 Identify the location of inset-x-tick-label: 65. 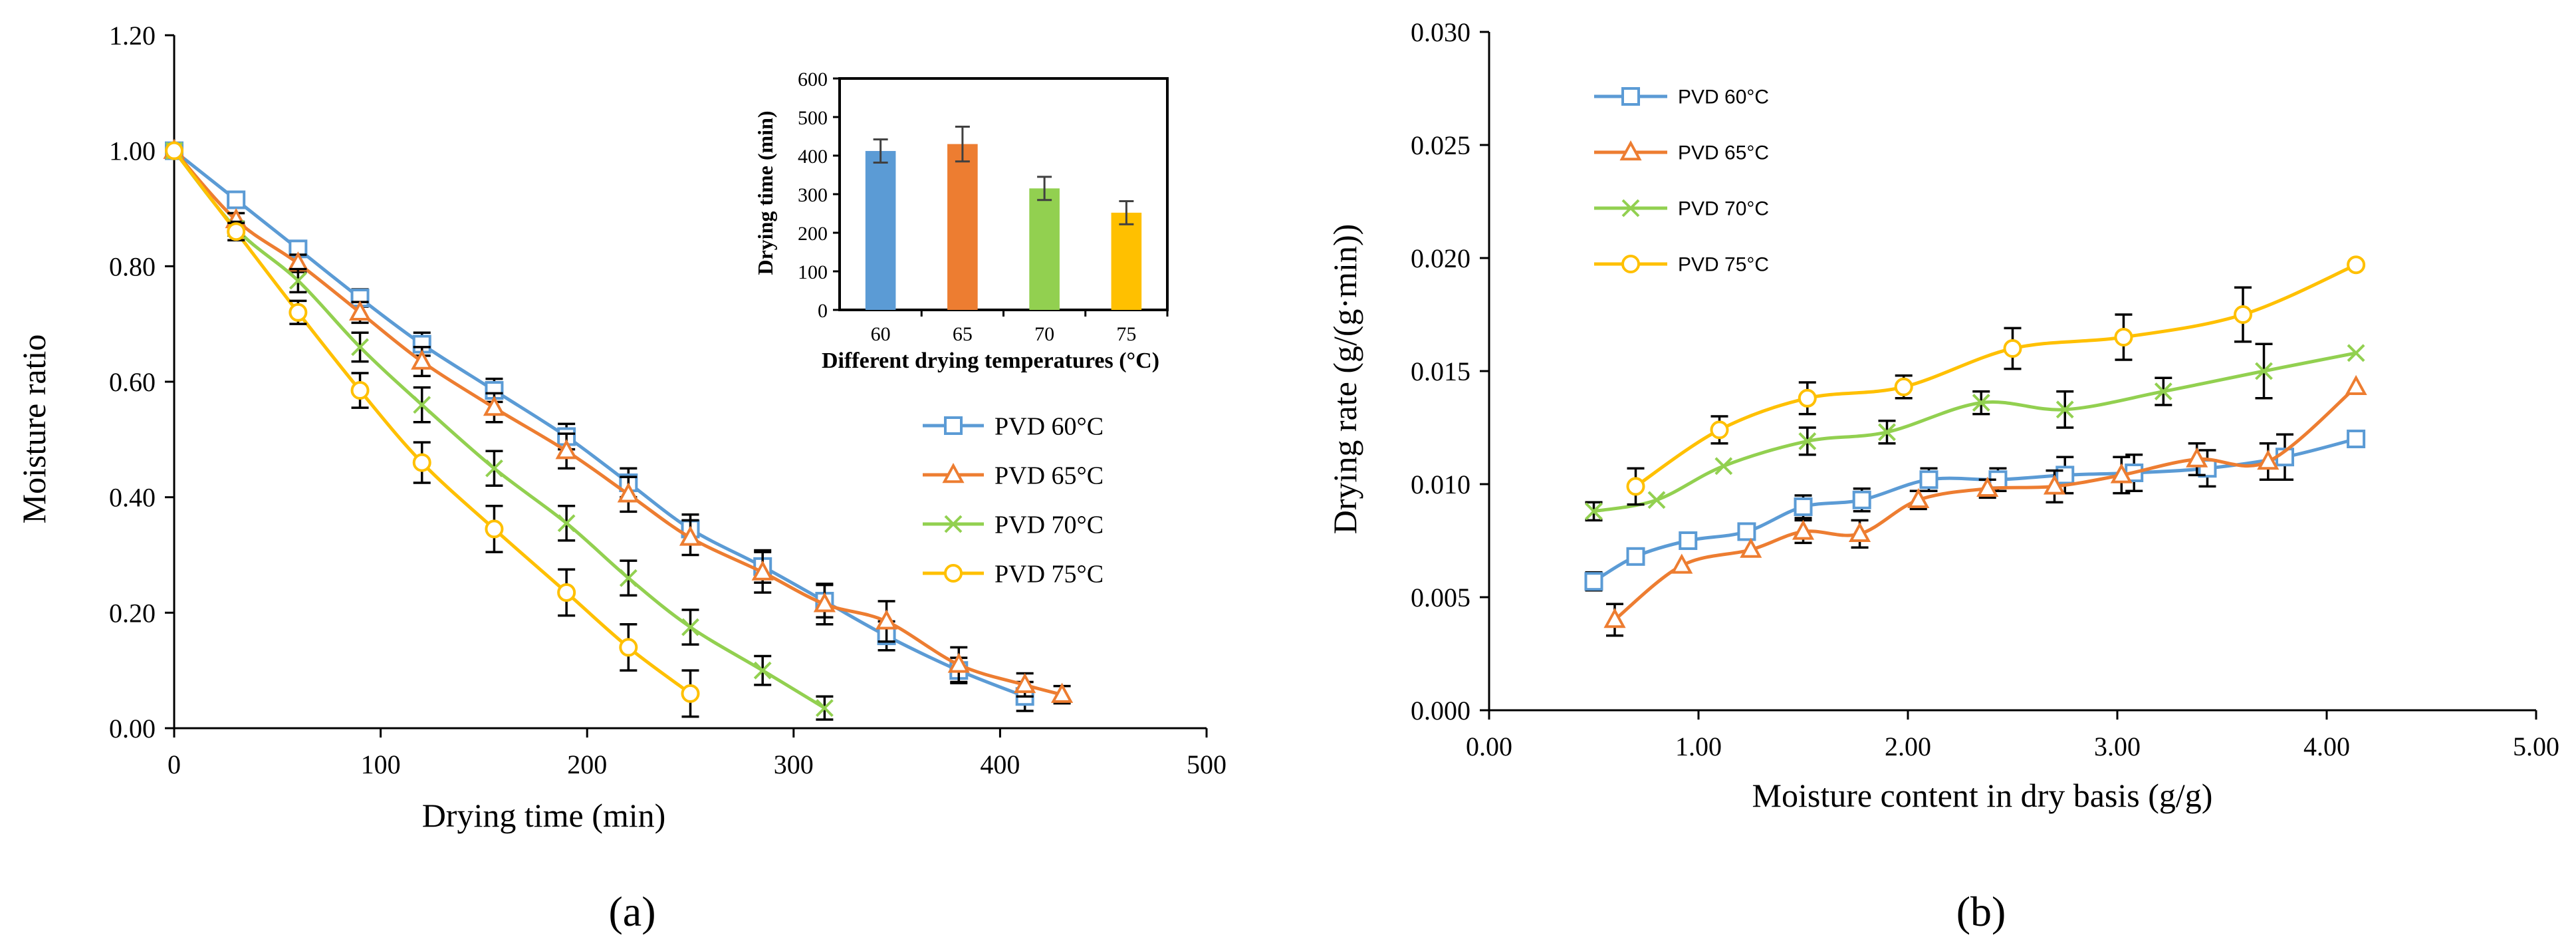
(963, 334).